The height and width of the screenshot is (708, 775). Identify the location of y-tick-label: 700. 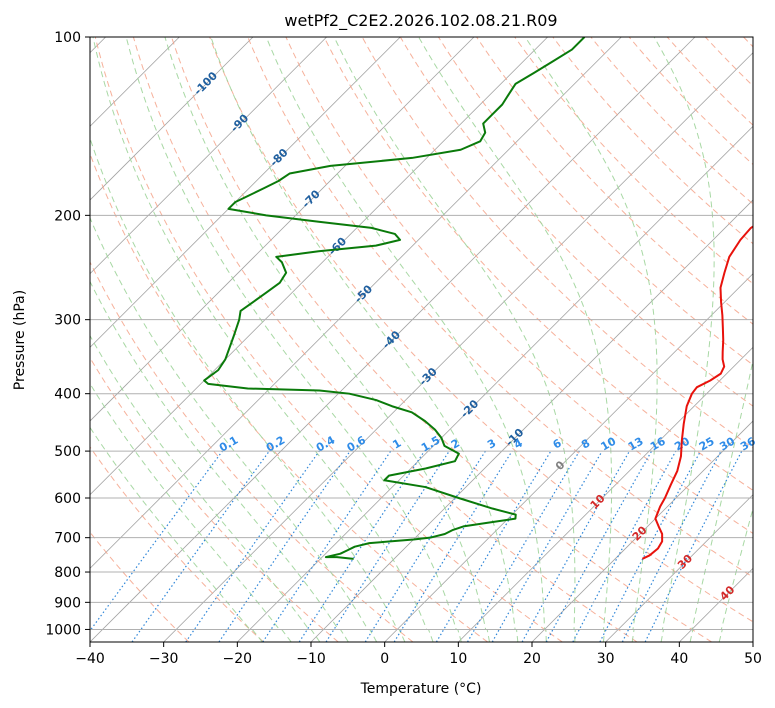
(67, 539).